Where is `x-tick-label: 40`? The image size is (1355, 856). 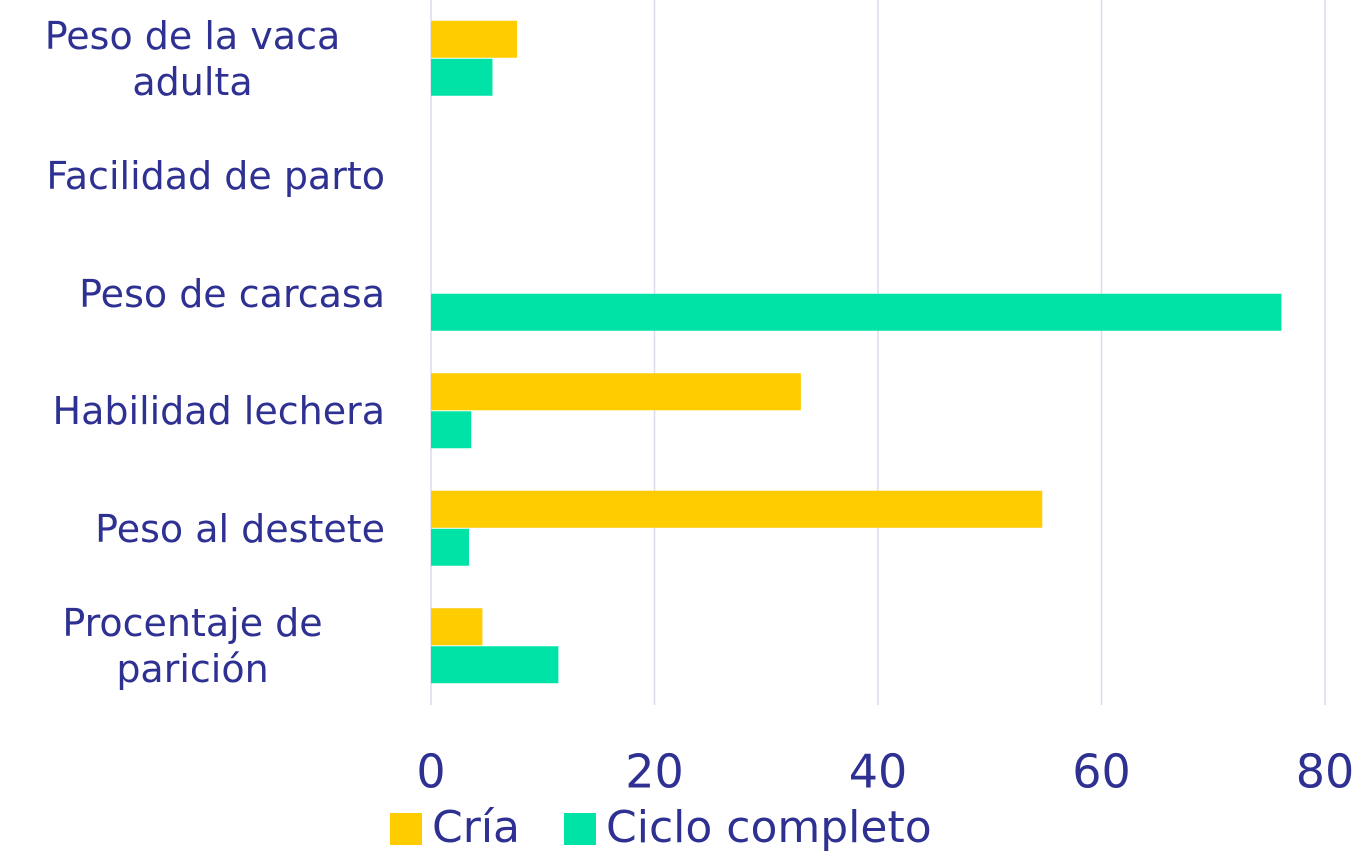 x-tick-label: 40 is located at coordinates (878, 772).